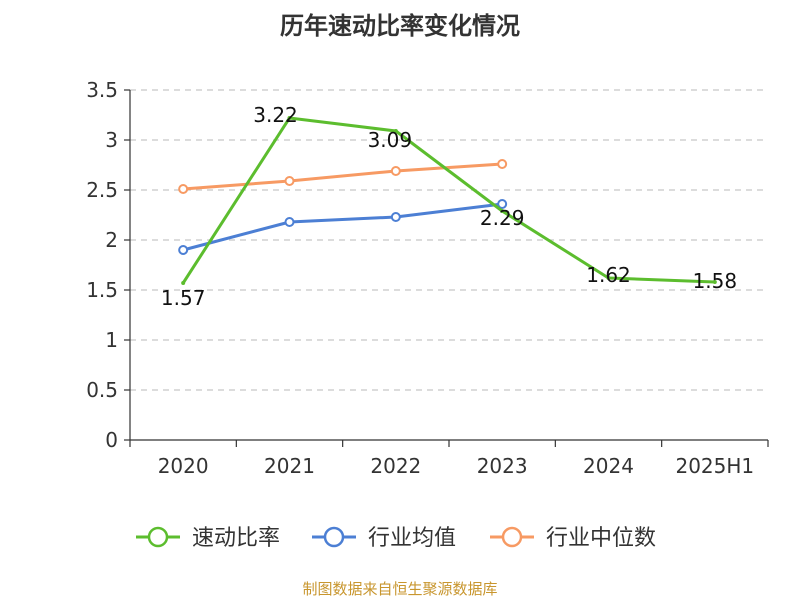 The image size is (800, 600). What do you see at coordinates (183, 466) in the screenshot?
I see `x-tick-label: 2020` at bounding box center [183, 466].